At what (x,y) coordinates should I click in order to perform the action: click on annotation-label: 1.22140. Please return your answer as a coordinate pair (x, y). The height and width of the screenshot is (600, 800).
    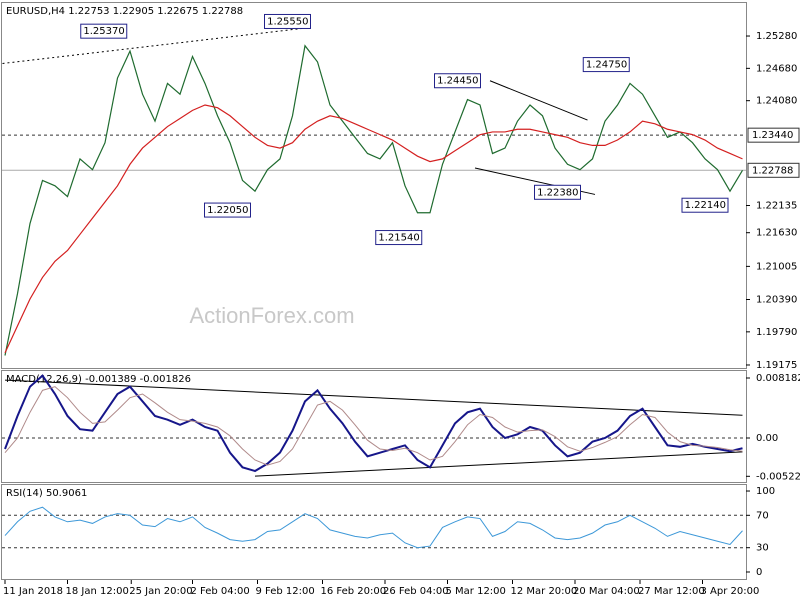
    Looking at the image, I should click on (705, 205).